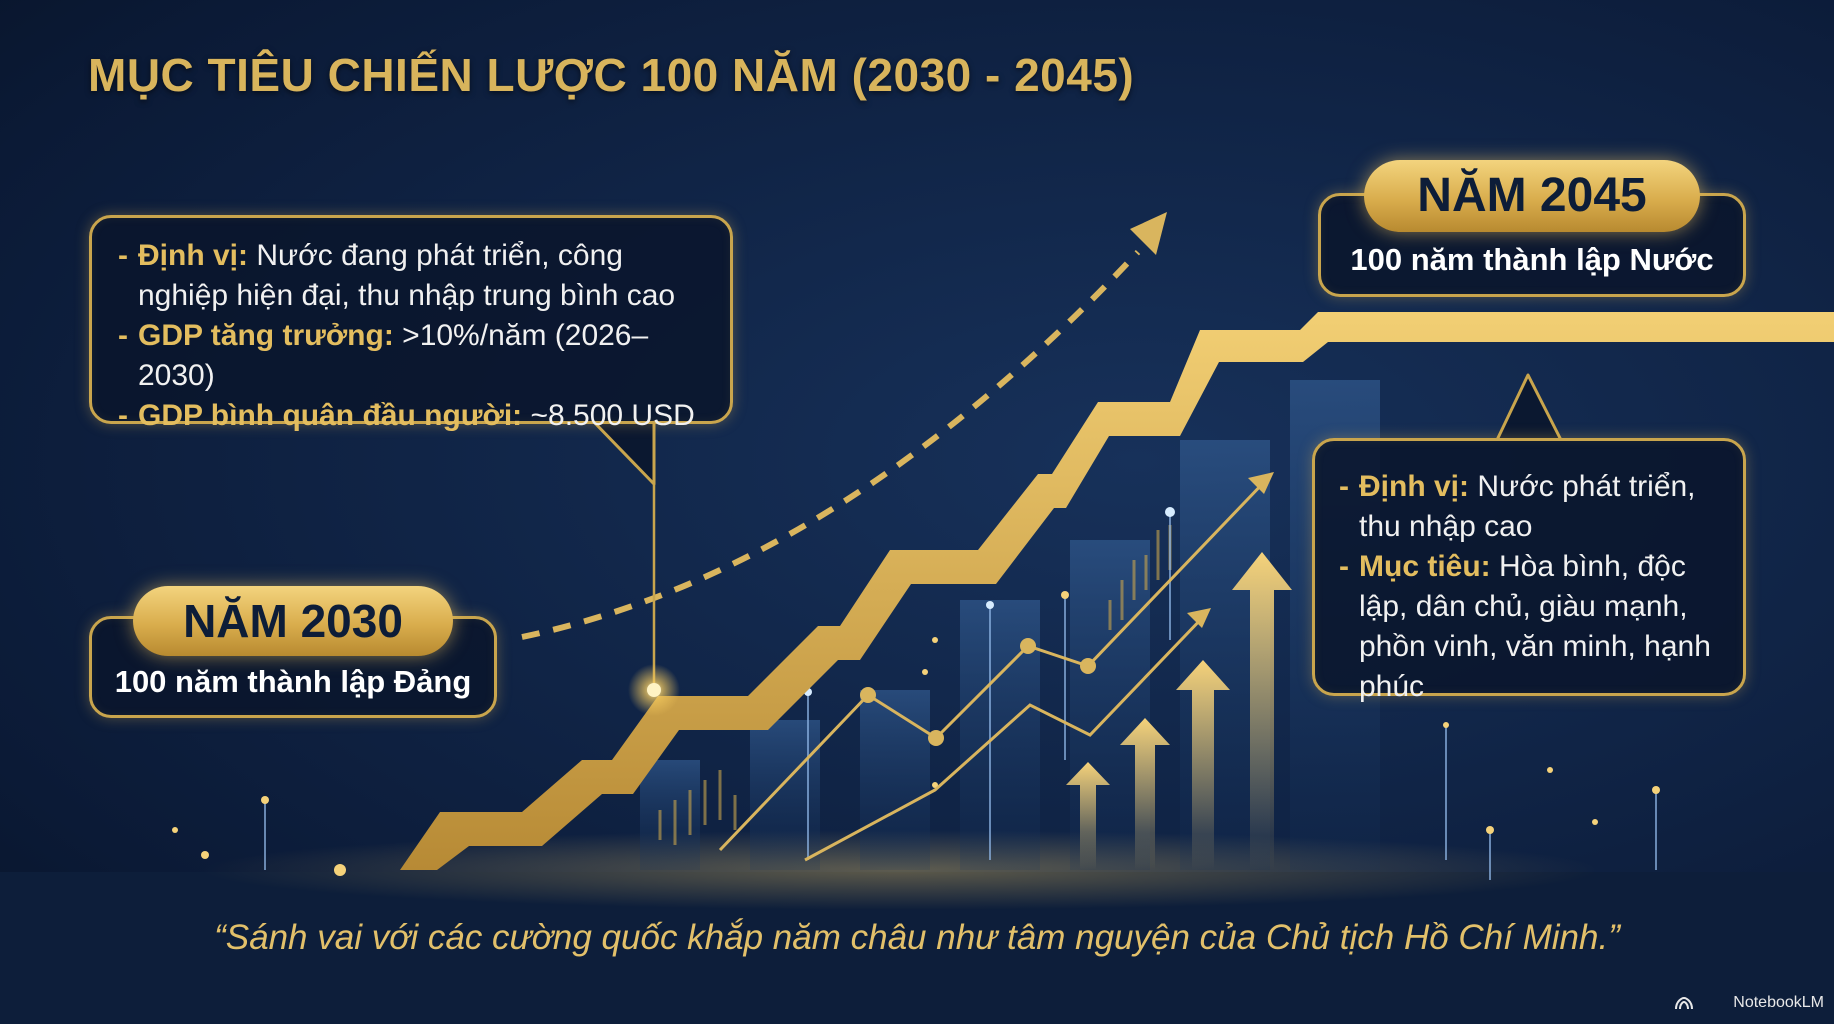  Describe the element at coordinates (978, 692) in the screenshot. I see `trend-nodes` at that location.